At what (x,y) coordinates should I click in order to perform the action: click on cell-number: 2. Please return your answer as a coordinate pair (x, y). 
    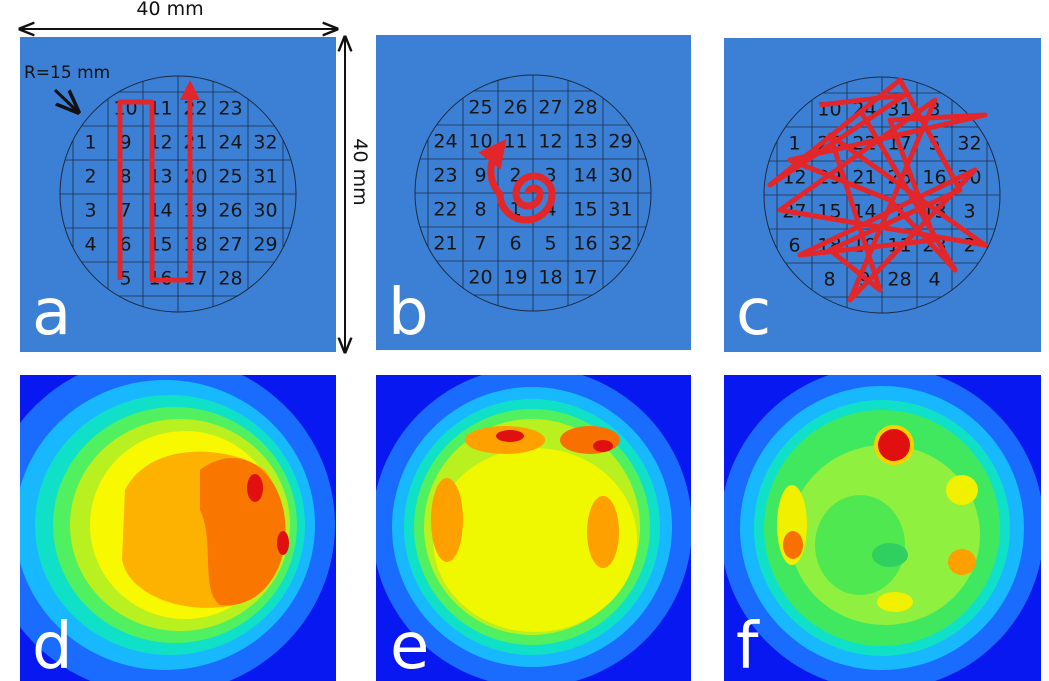
    Looking at the image, I should click on (90, 177).